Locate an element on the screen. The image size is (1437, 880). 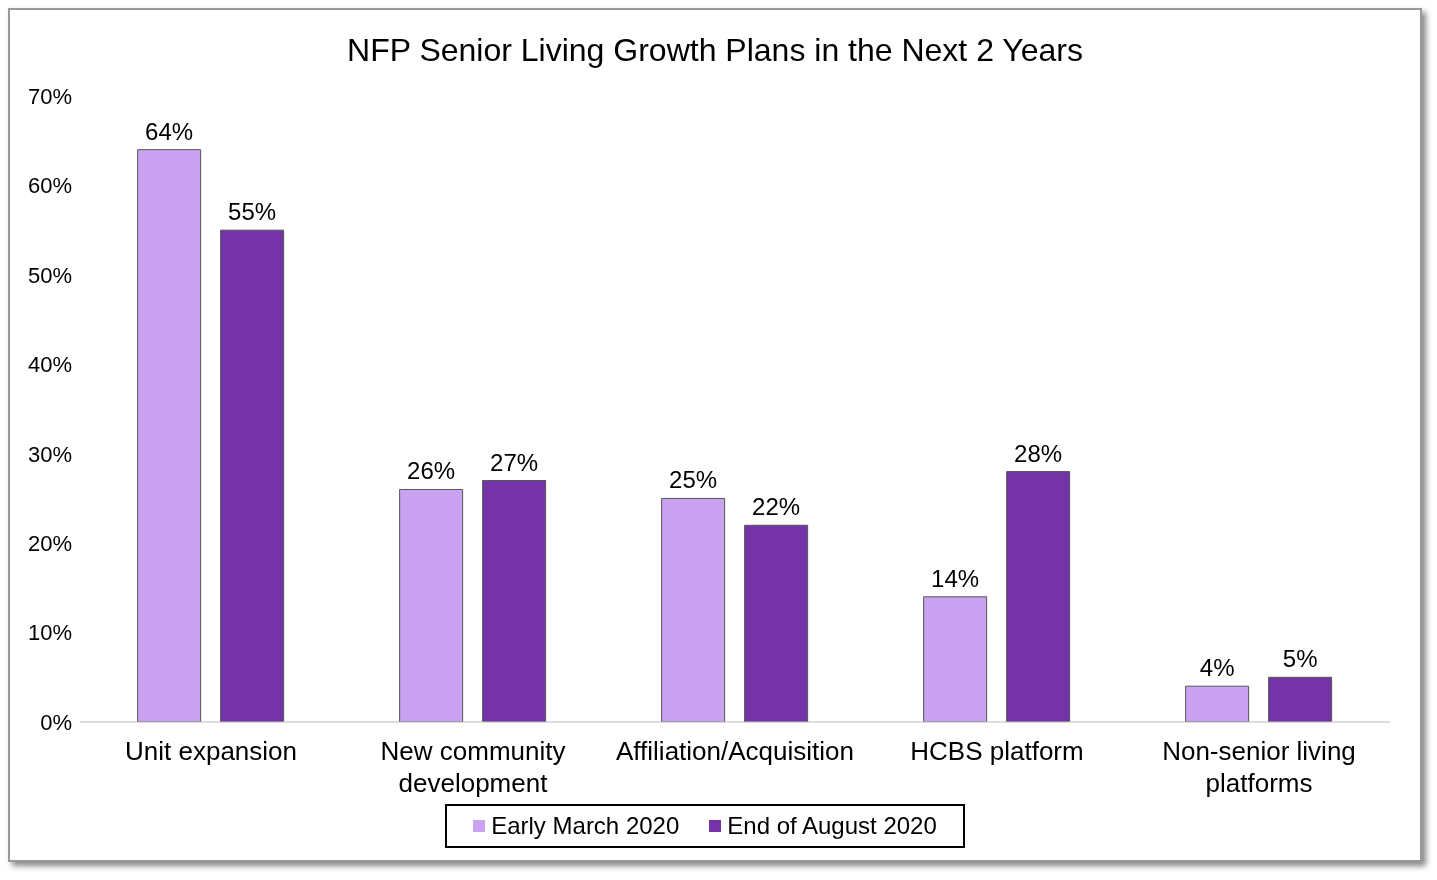
x-tick-label: Non-senior living platforms is located at coordinates (1259, 767).